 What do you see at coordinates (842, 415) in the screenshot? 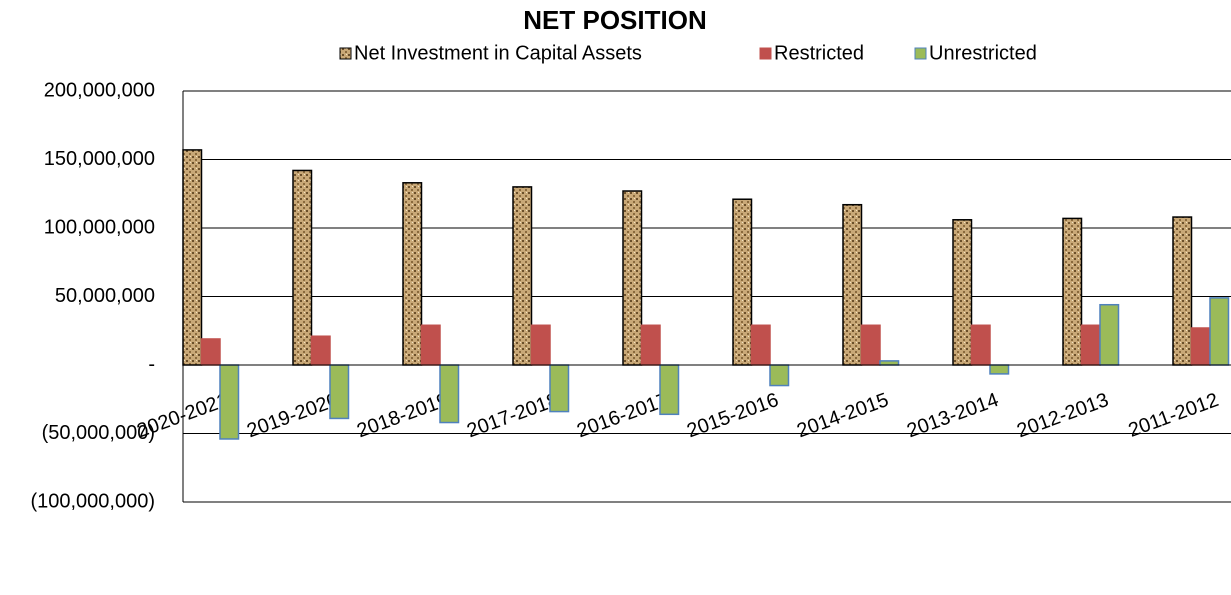
I see `x-tick-label: 2014-2015` at bounding box center [842, 415].